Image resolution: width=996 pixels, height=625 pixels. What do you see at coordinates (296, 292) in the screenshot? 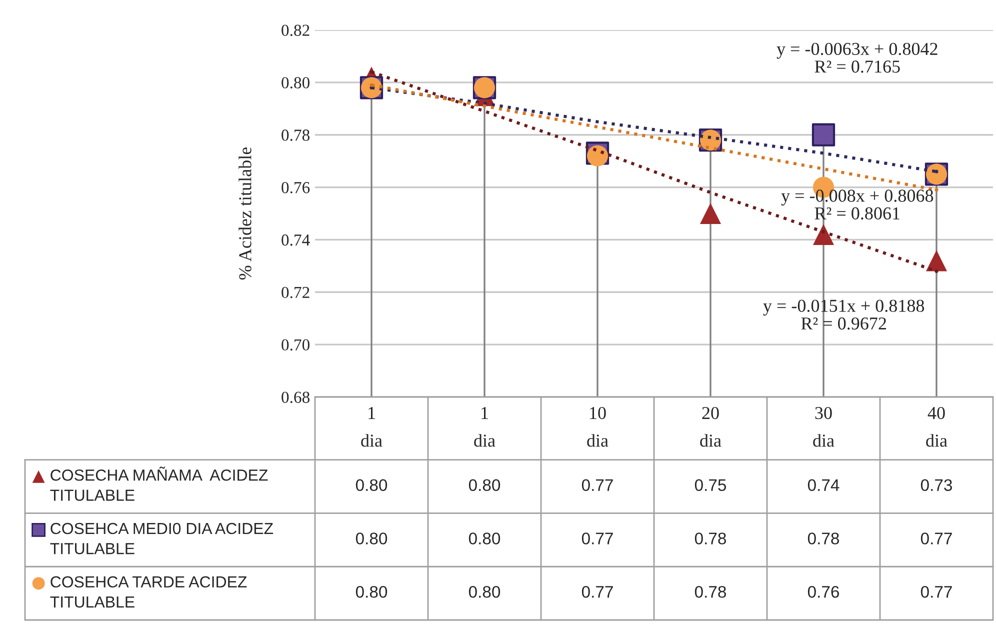
I see `y-tick-label: 0.72` at bounding box center [296, 292].